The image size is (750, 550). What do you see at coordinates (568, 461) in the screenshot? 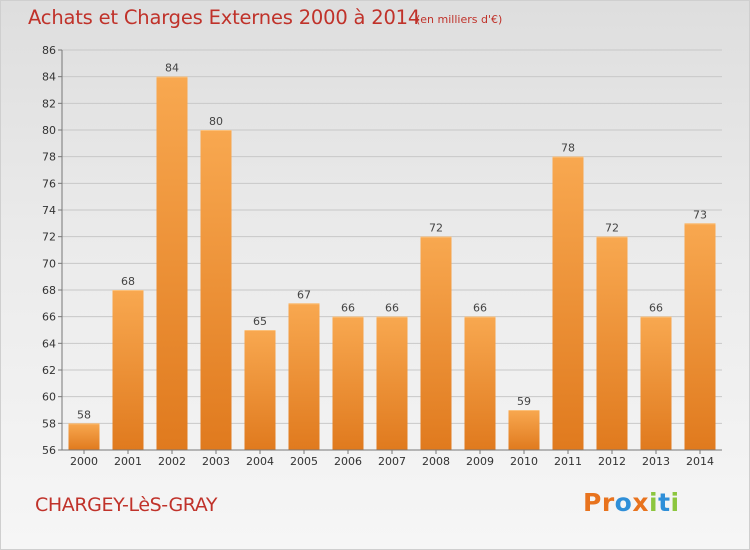
I see `x-tick-label-2011: 2011` at bounding box center [568, 461].